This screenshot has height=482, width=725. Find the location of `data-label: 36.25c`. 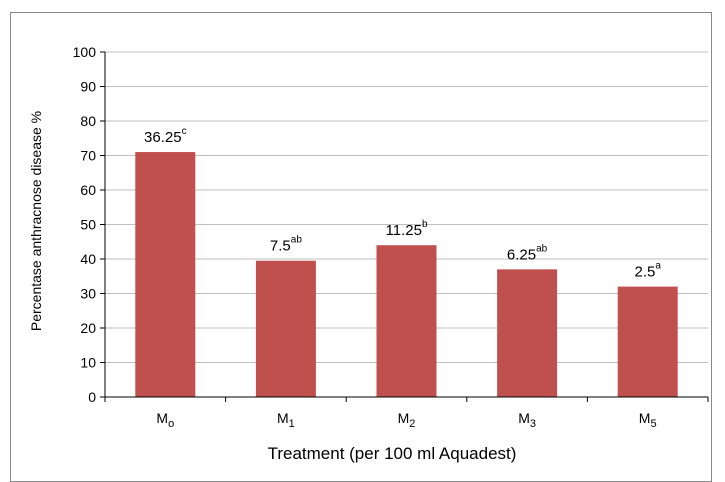

data-label: 36.25c is located at coordinates (165, 136).